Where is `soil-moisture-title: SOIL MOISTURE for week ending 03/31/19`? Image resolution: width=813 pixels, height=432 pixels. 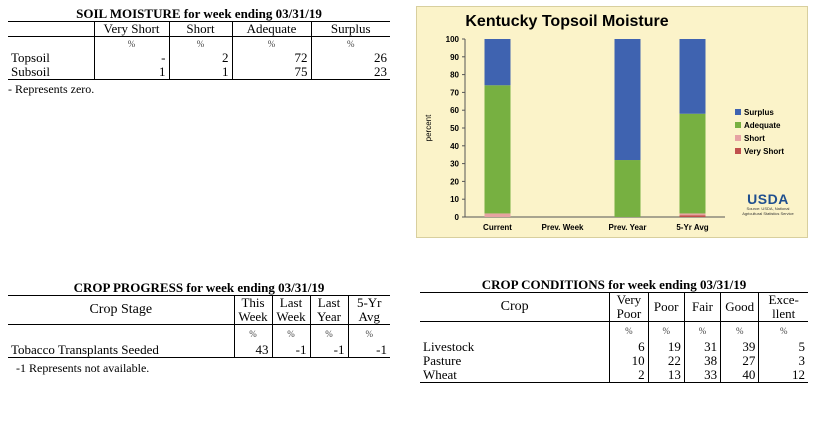 soil-moisture-title: SOIL MOISTURE for week ending 03/31/19 is located at coordinates (199, 13).